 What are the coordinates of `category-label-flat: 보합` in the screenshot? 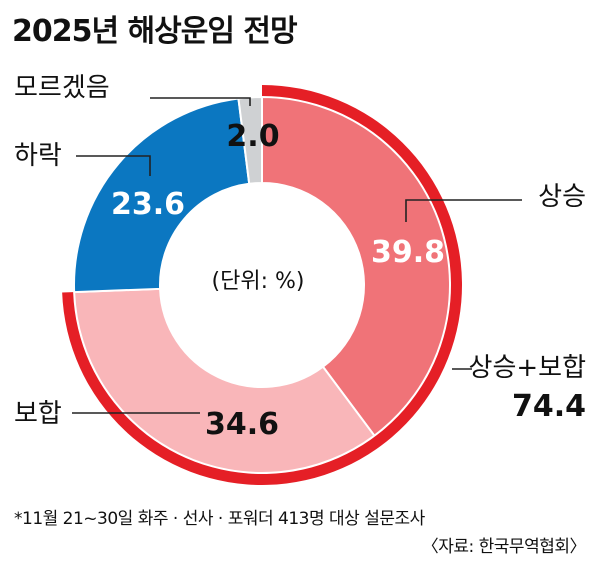 It's located at (38, 414).